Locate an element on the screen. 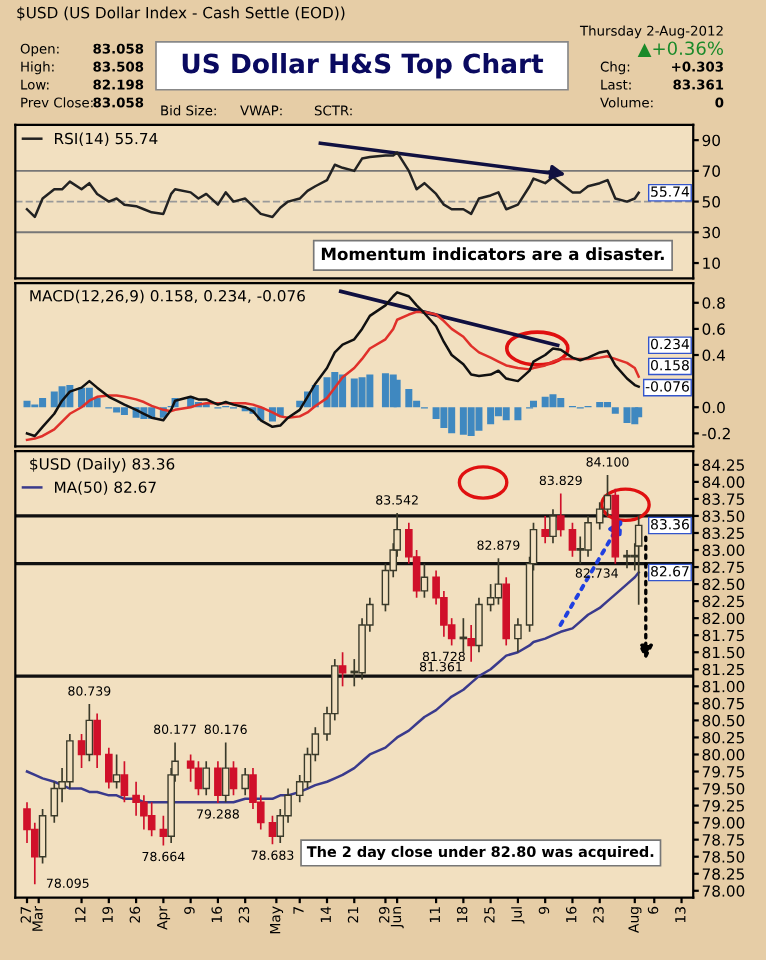 The width and height of the screenshot is (766, 960). text: ▲+0.36% is located at coordinates (680, 49).